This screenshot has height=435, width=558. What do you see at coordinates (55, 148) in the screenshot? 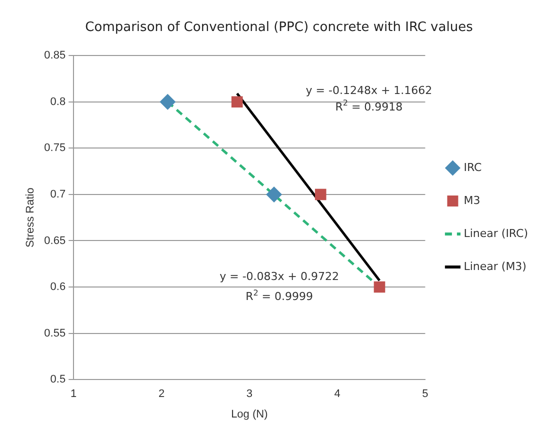
I see `y-tick-label: 0.75` at bounding box center [55, 148].